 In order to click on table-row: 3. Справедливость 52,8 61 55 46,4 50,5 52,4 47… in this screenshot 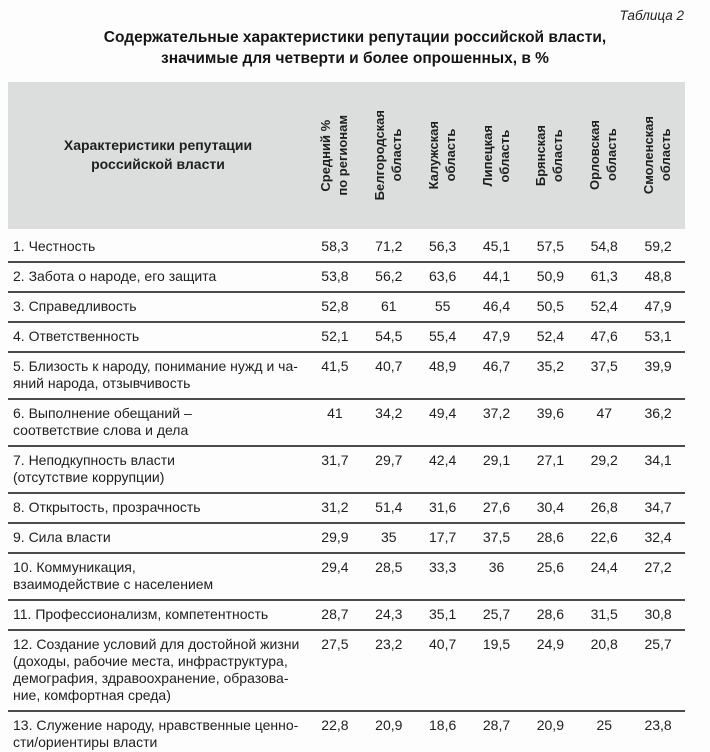, I will do `click(346, 308)`.